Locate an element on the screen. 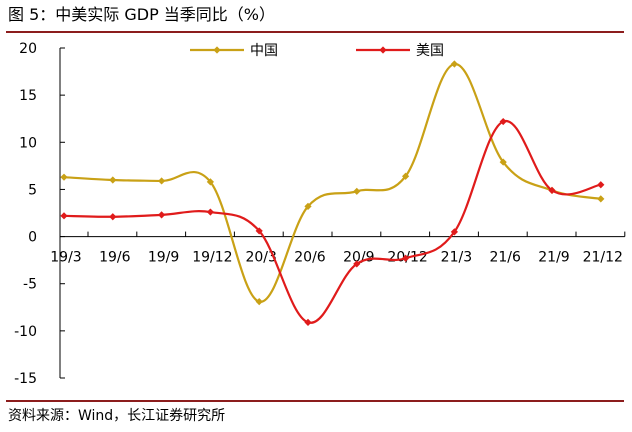 The width and height of the screenshot is (632, 432). x-tick-label: 21/3 is located at coordinates (456, 258).